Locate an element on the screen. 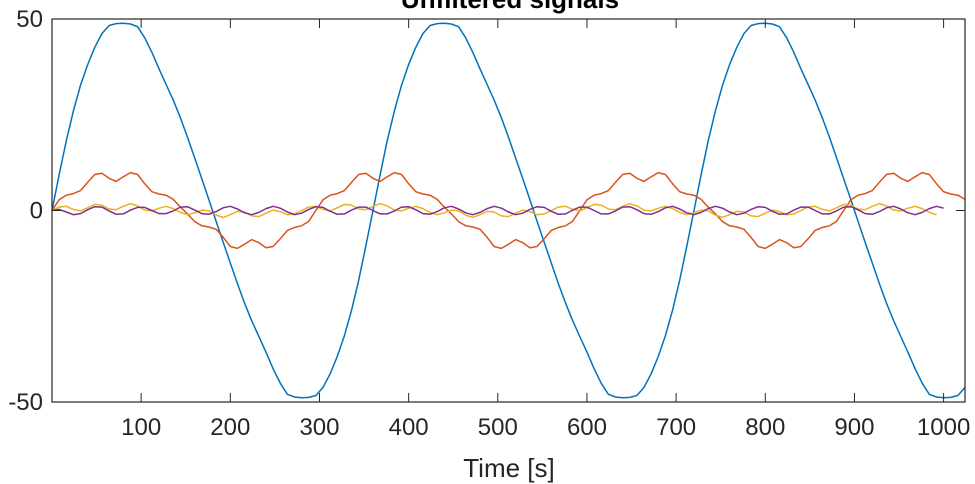 The height and width of the screenshot is (484, 975). x-tick-label: 600 is located at coordinates (587, 427).